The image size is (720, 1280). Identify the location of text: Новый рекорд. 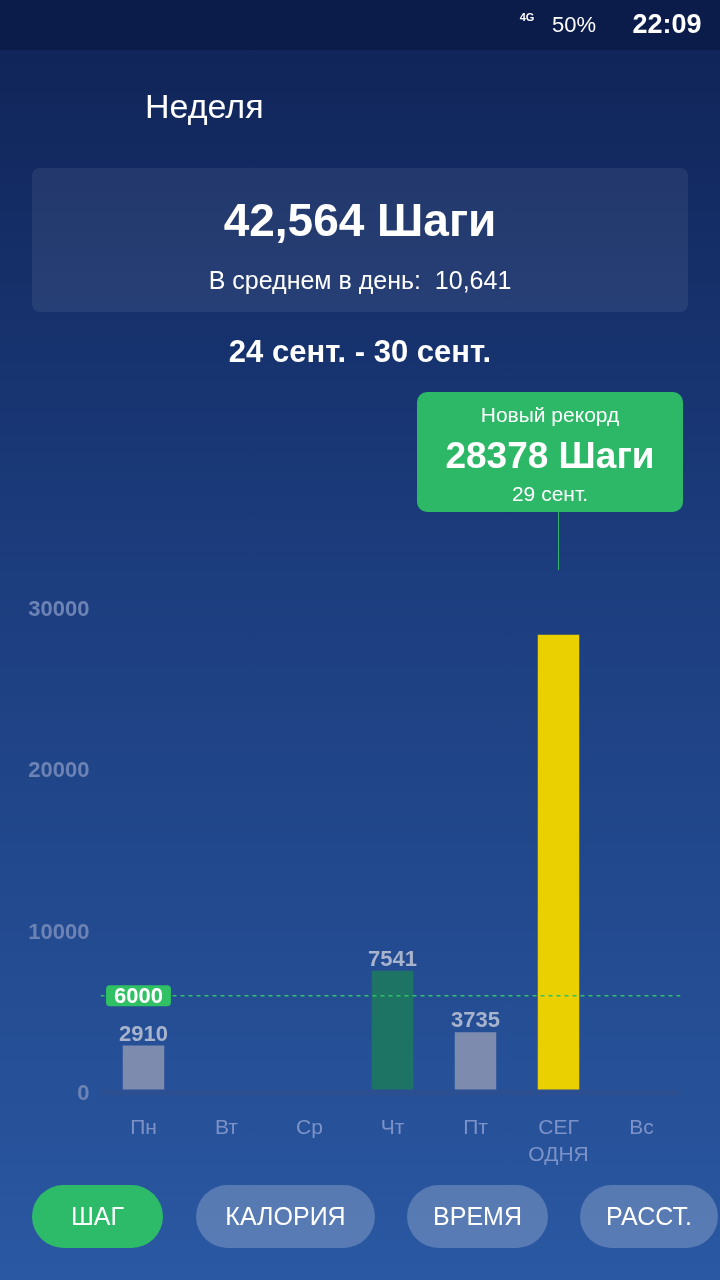
(550, 415).